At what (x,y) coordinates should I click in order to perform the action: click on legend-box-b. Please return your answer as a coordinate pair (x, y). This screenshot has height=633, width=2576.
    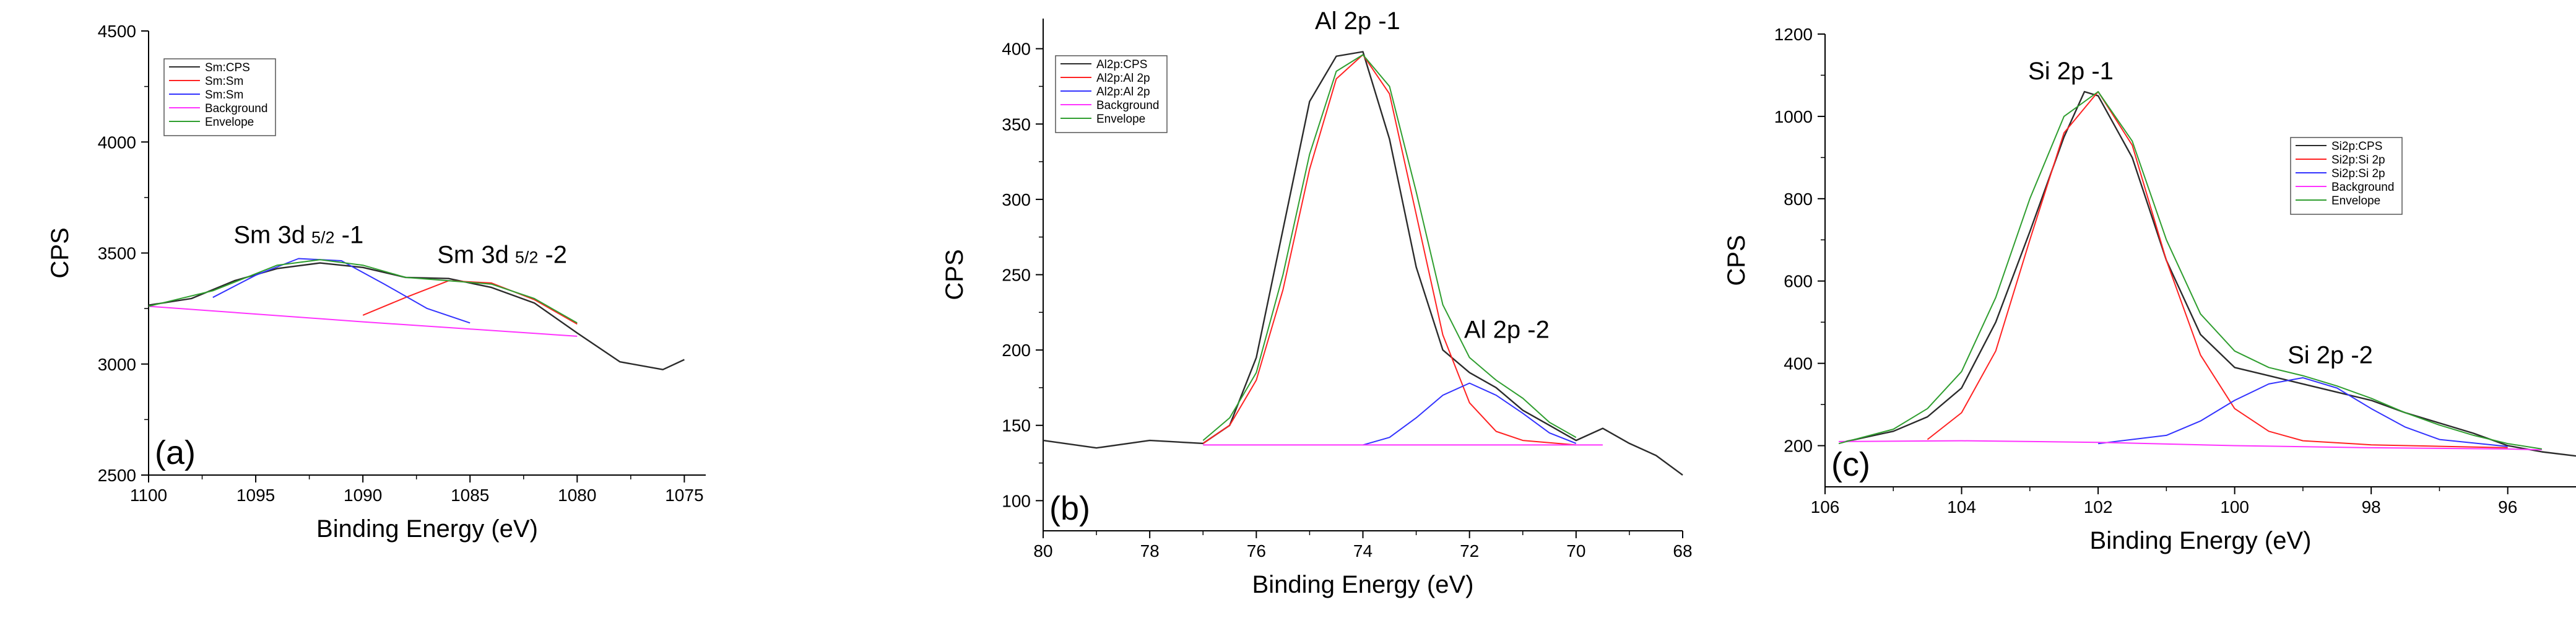
    Looking at the image, I should click on (1111, 94).